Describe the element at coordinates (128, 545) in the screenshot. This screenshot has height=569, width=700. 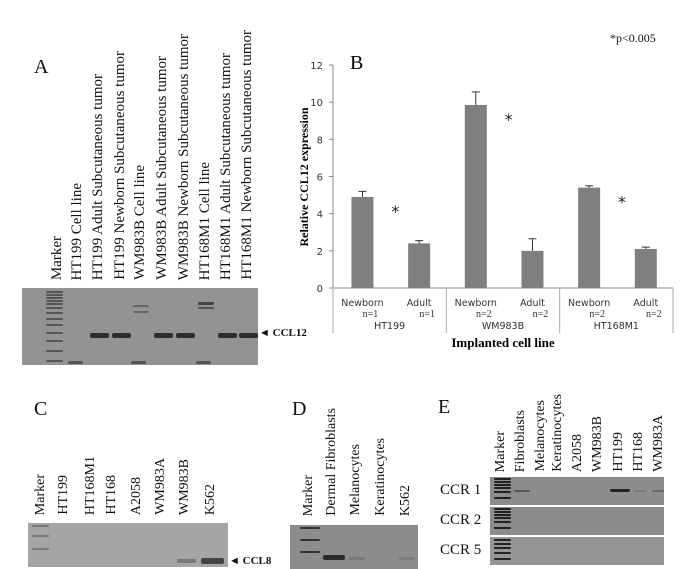
I see `panel-c-gel` at that location.